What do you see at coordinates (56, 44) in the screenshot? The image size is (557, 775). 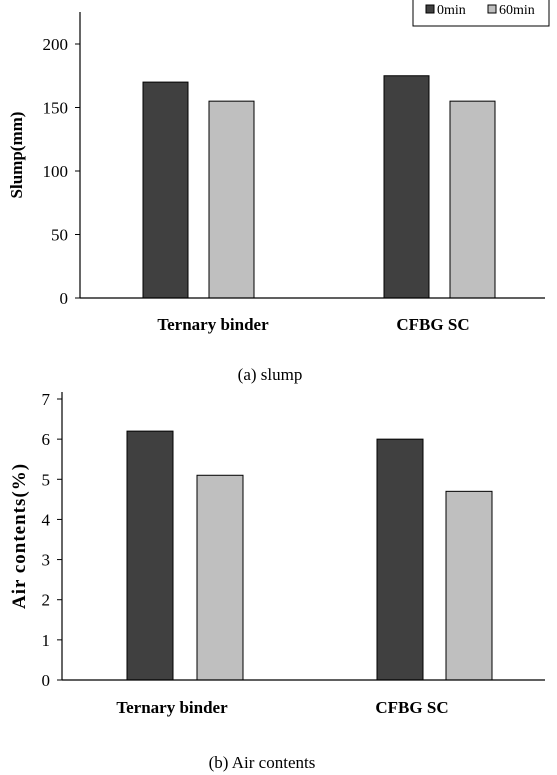 I see `y-tick-label: 200` at bounding box center [56, 44].